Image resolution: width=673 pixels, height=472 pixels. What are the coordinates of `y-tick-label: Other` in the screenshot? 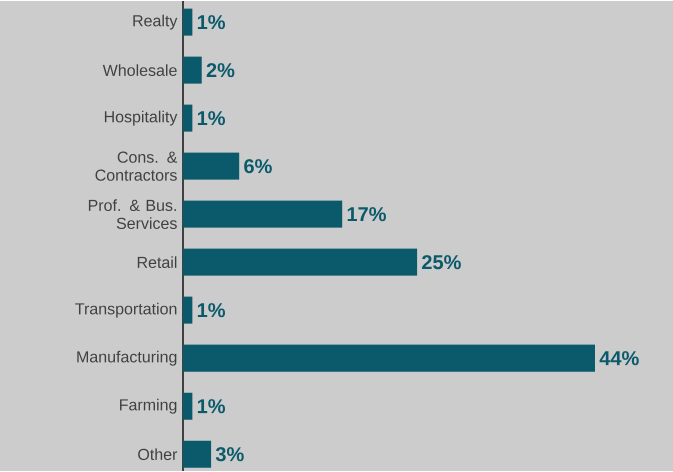 It's located at (158, 454).